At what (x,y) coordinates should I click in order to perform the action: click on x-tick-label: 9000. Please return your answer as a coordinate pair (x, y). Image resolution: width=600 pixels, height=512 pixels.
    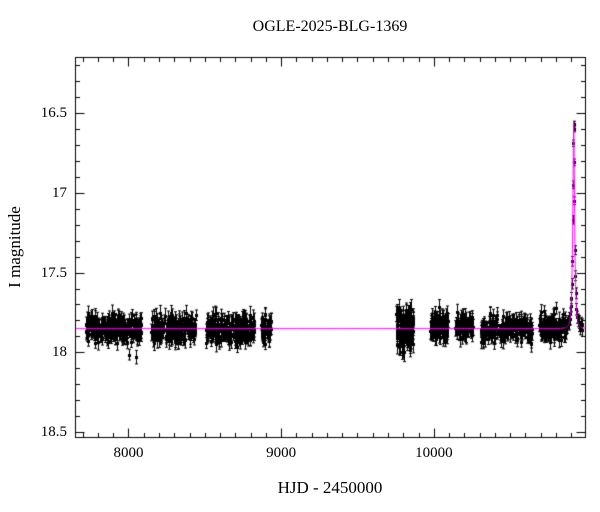
    Looking at the image, I should click on (281, 453).